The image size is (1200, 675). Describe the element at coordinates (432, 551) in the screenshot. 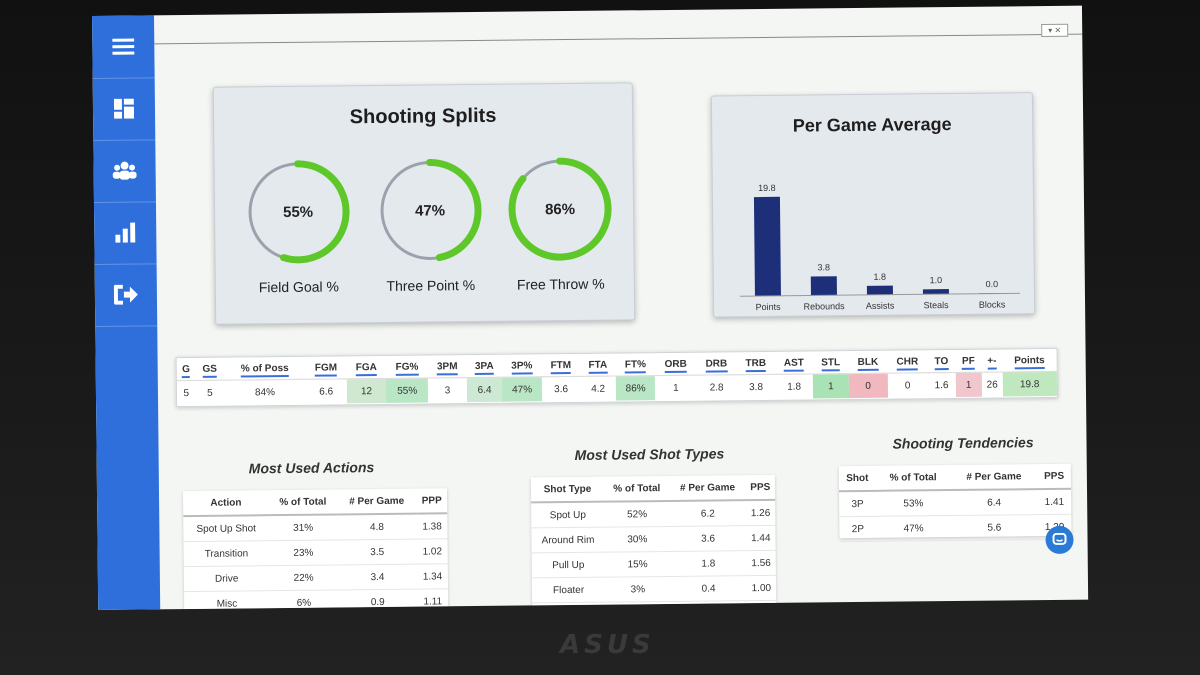

I see `actions-cell: 1.02` at that location.